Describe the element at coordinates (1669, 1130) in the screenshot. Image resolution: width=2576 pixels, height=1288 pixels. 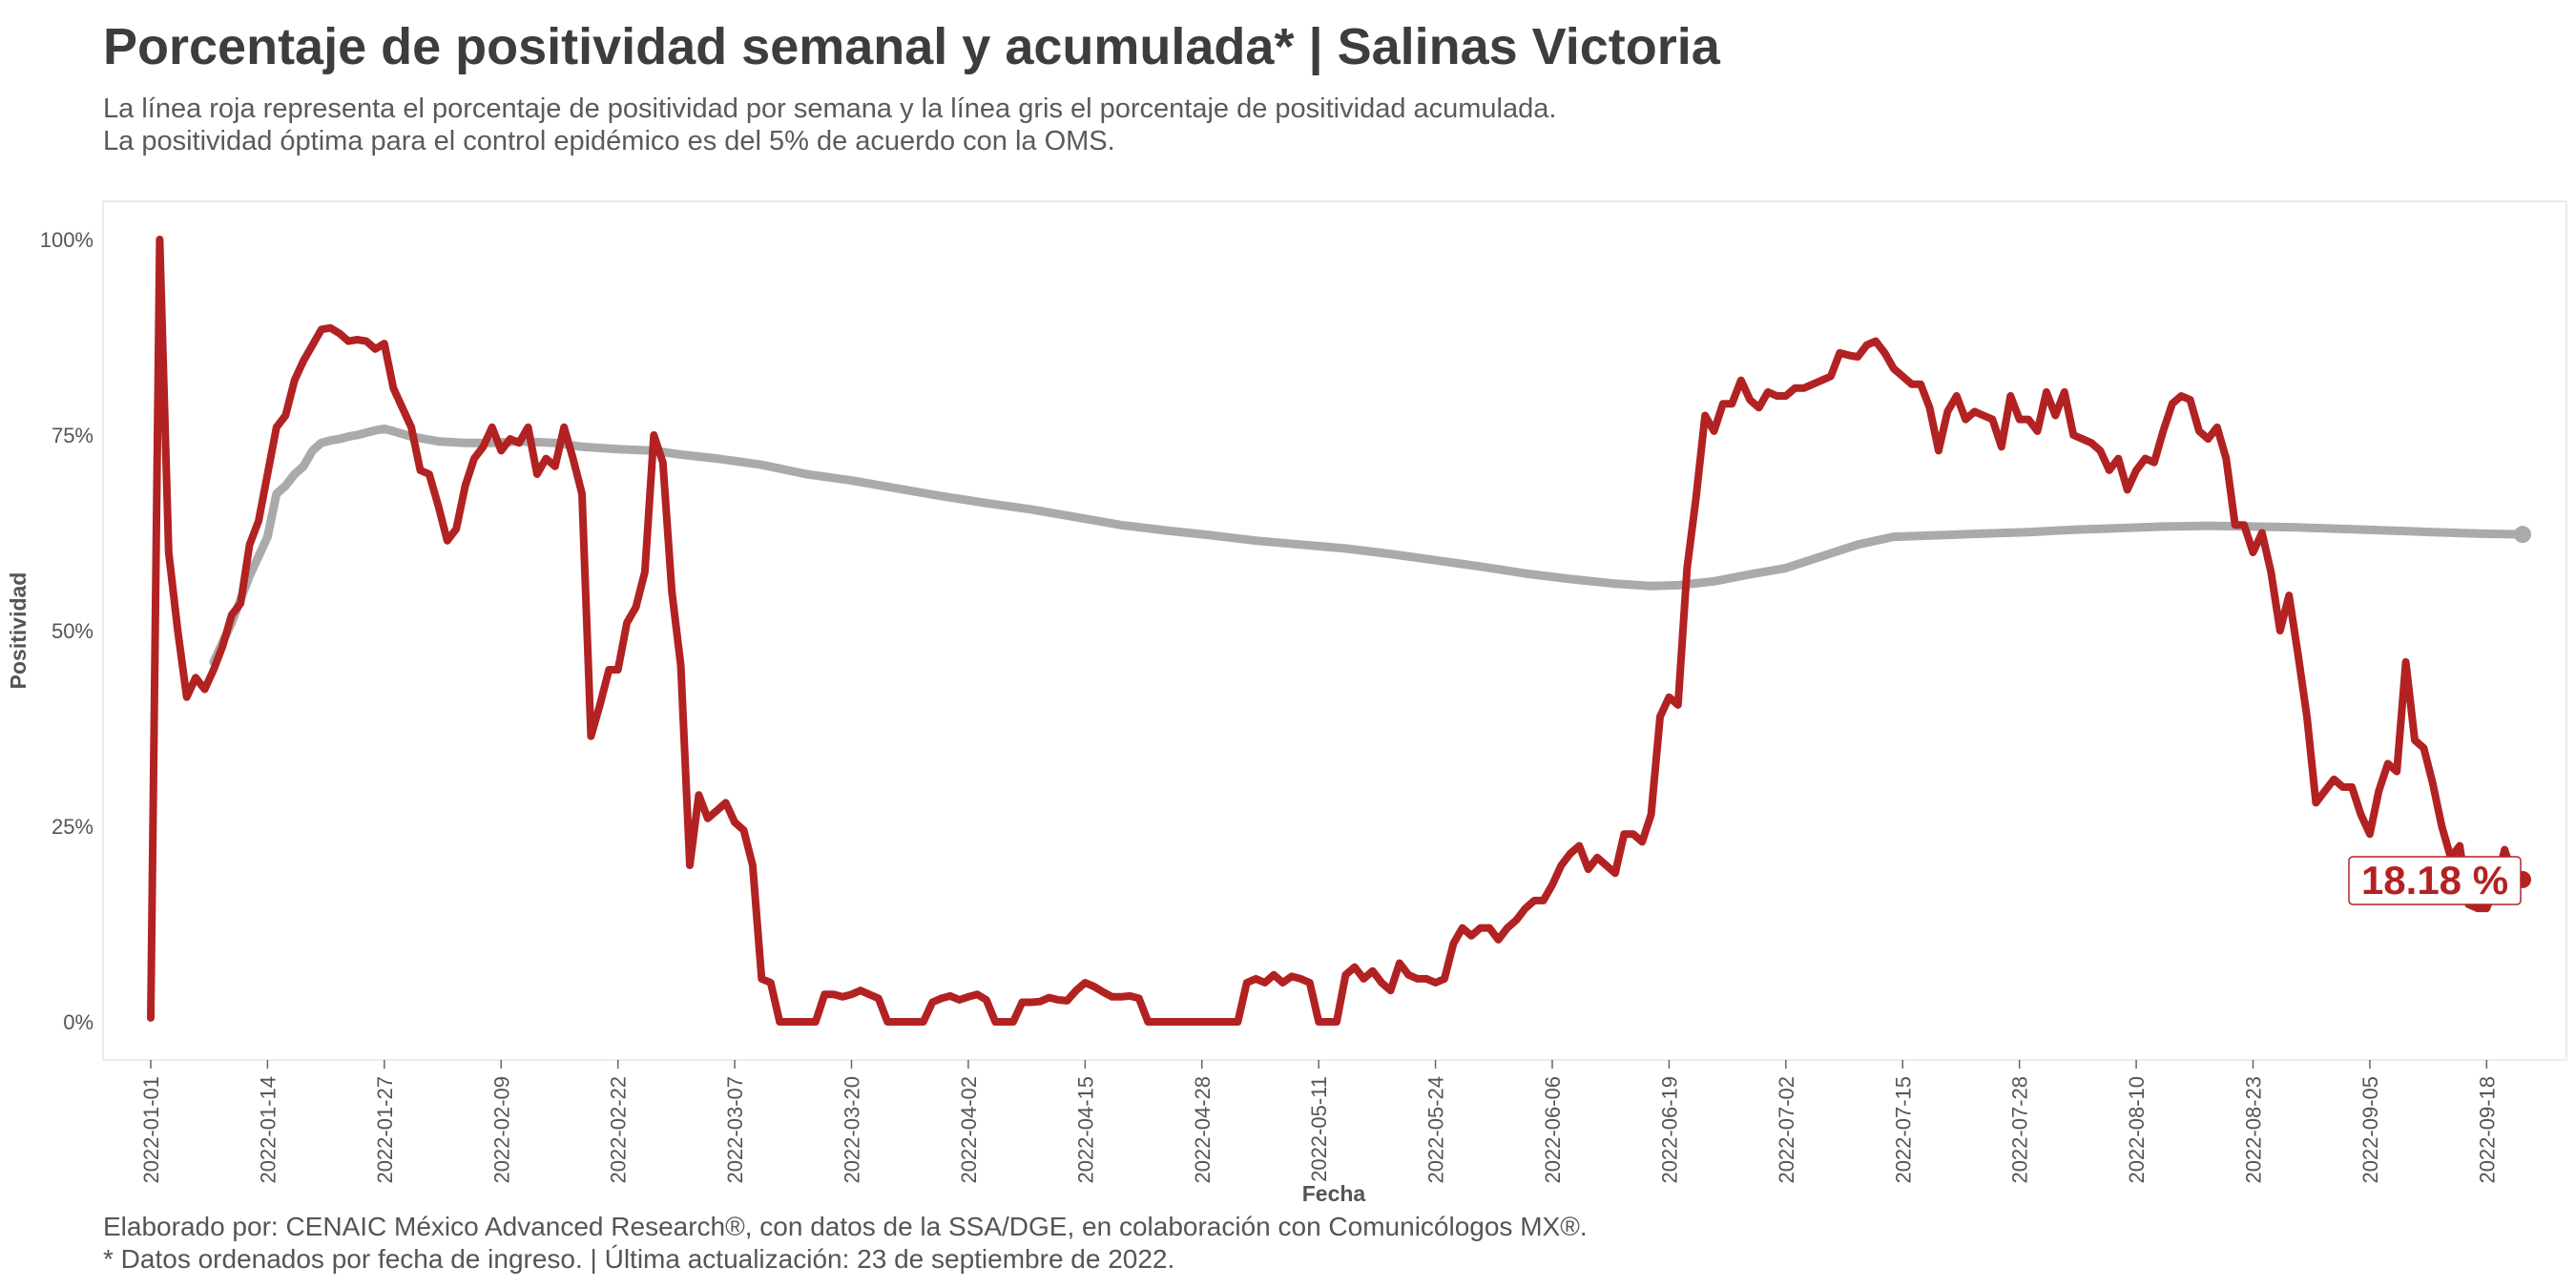
I see `x-tick-label: 2022-06-19` at that location.